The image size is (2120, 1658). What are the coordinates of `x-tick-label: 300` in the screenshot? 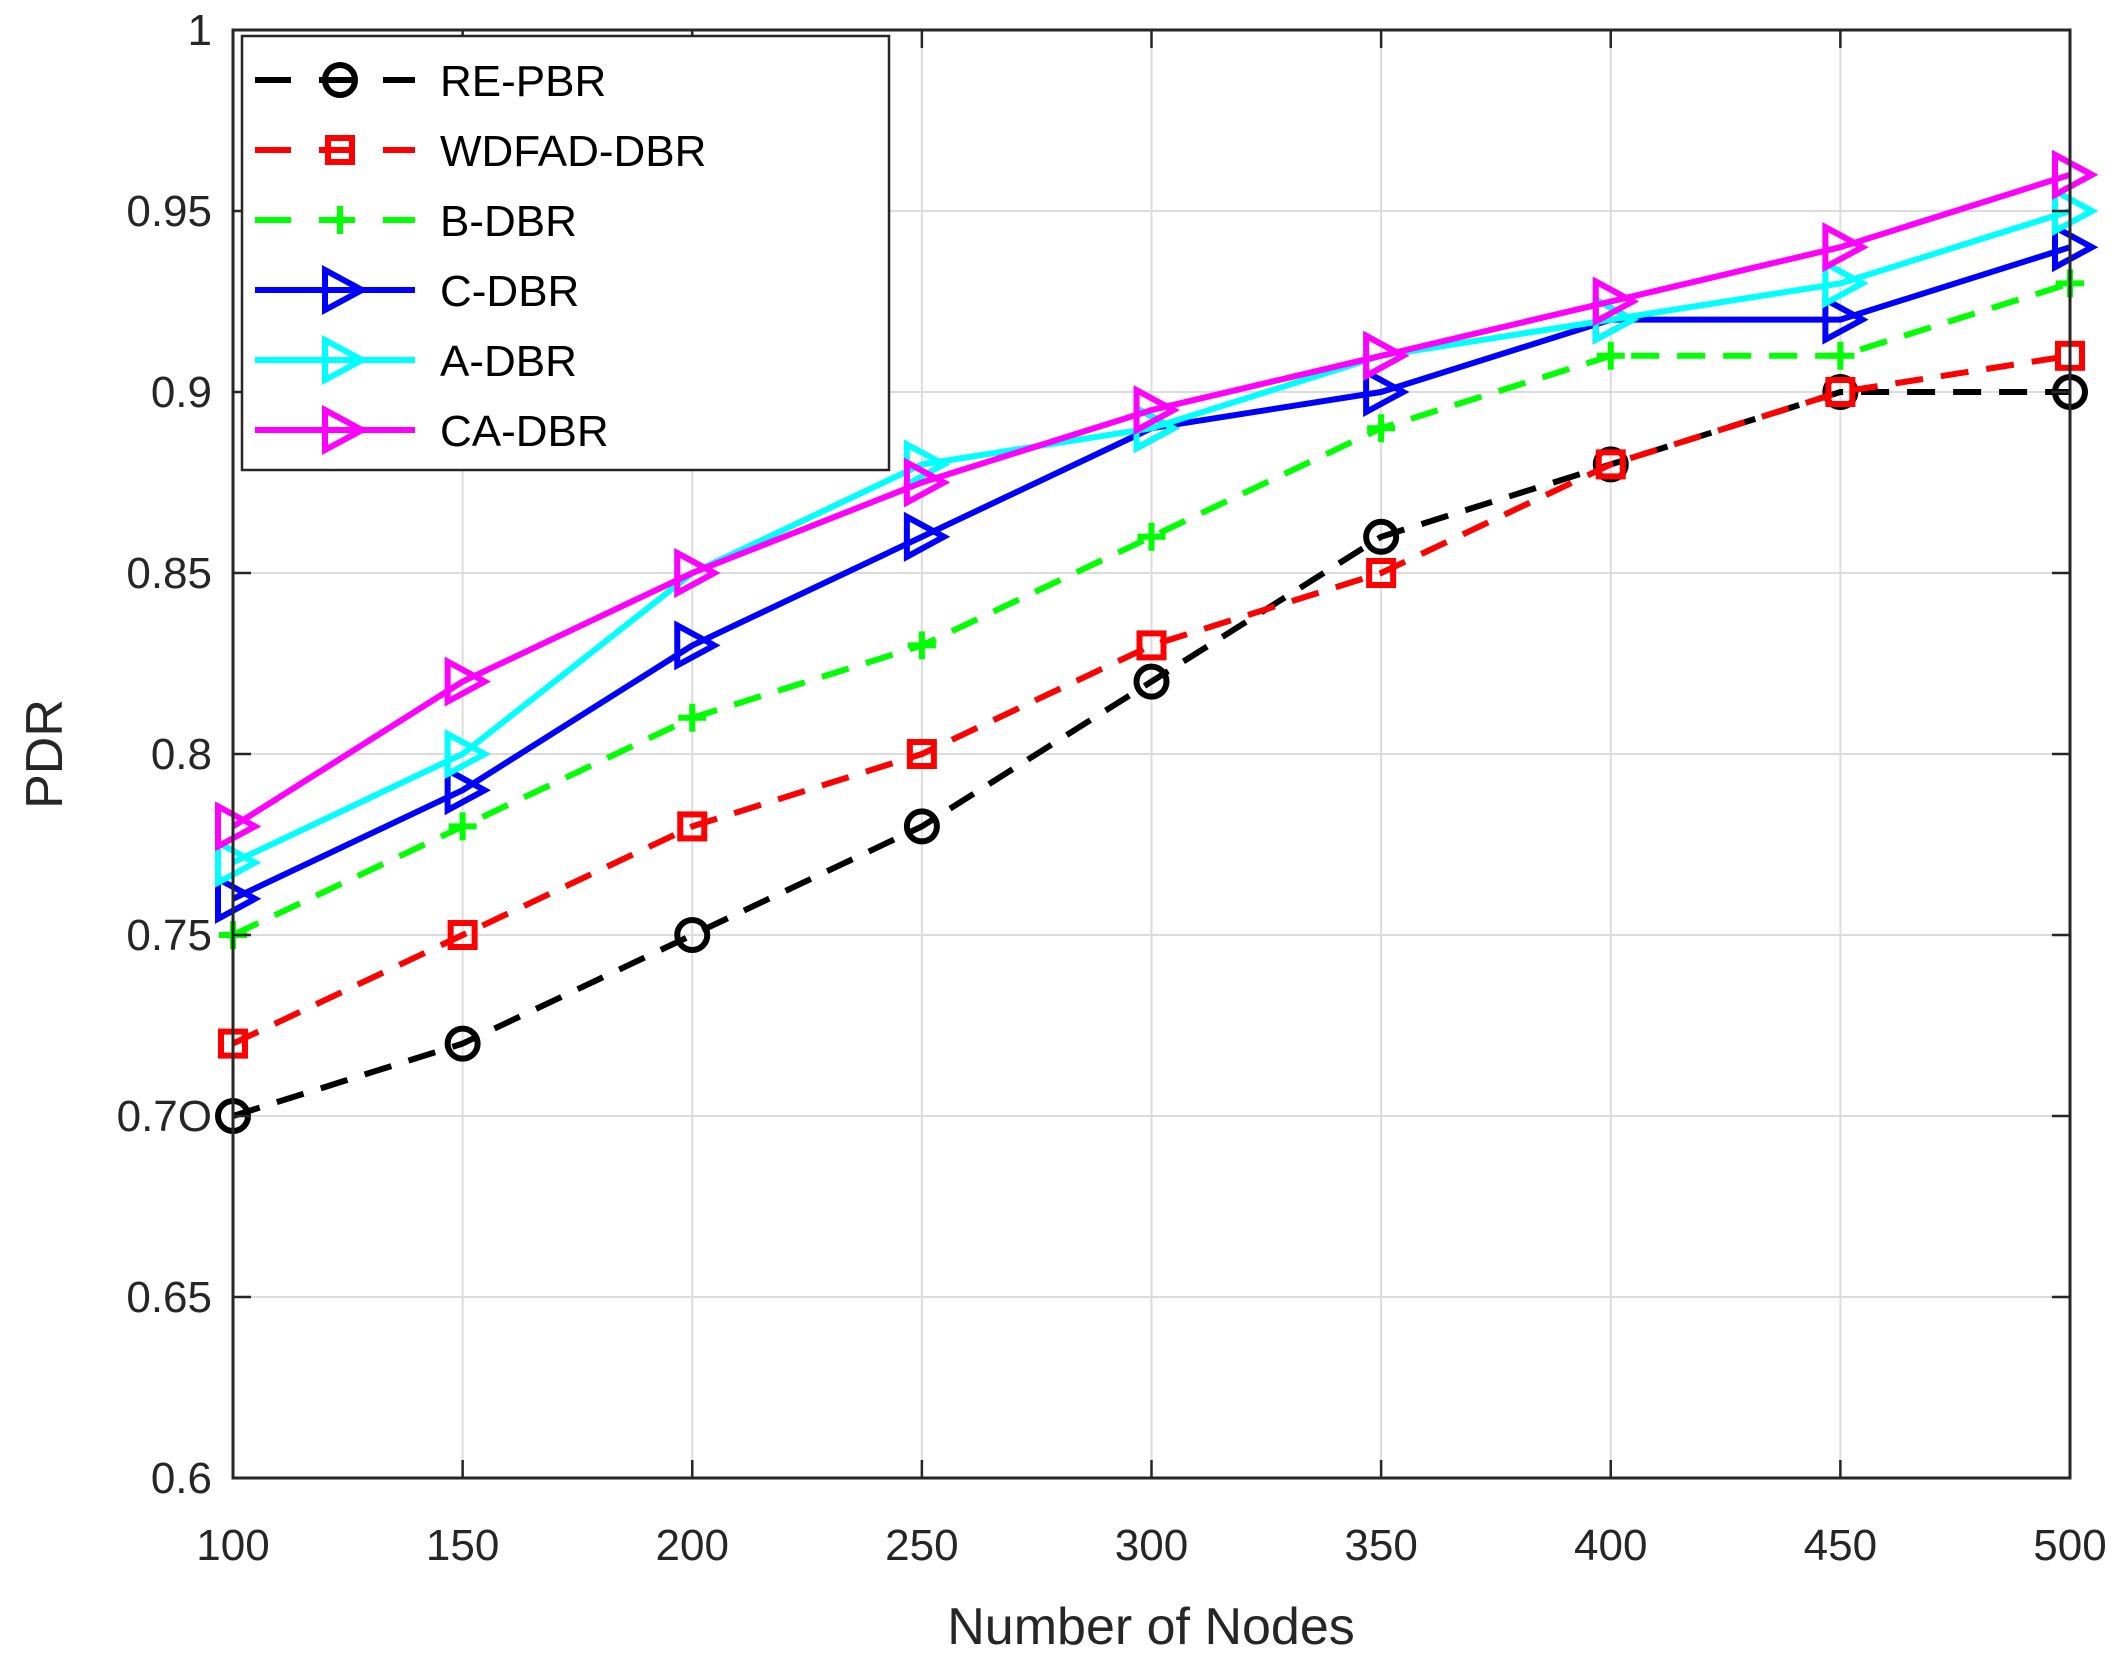 It's located at (1151, 1545).